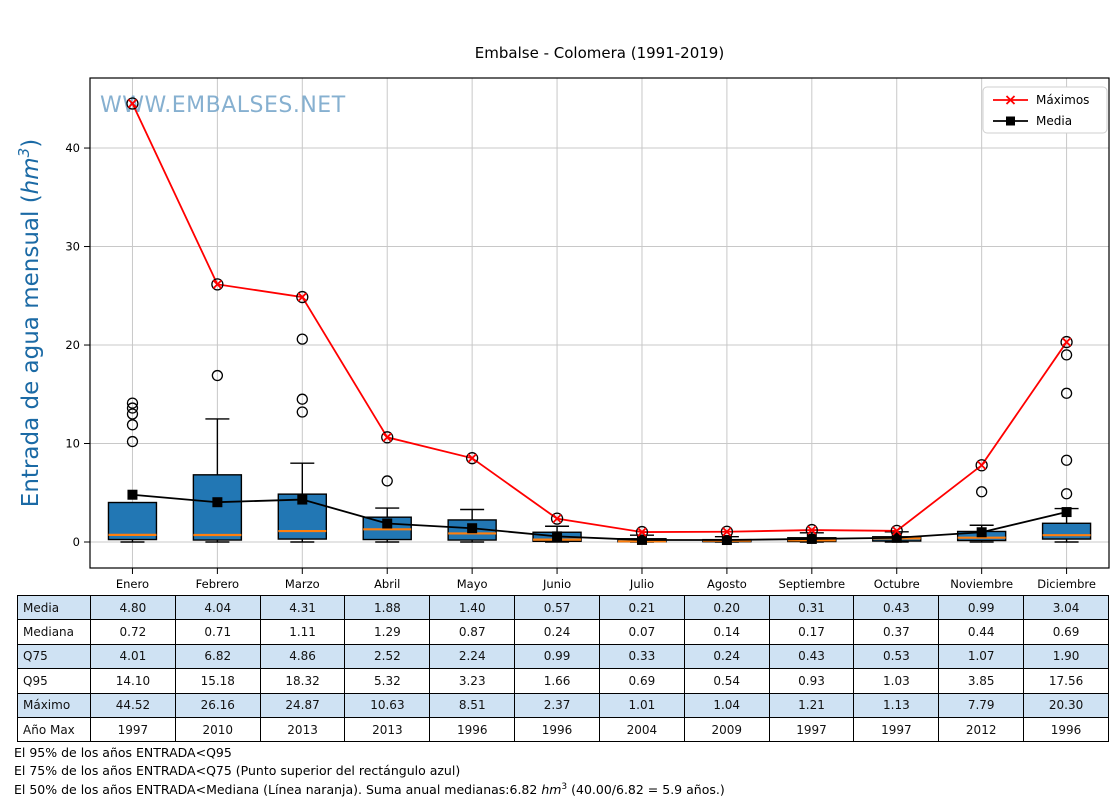 Image resolution: width=1120 pixels, height=810 pixels. What do you see at coordinates (217, 584) in the screenshot?
I see `x-tick-label: Febrero` at bounding box center [217, 584].